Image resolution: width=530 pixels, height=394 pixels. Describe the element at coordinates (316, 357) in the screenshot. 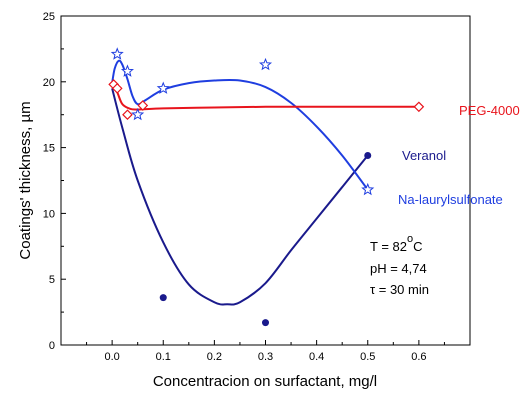

I see `x-tick-label: 0.4` at that location.